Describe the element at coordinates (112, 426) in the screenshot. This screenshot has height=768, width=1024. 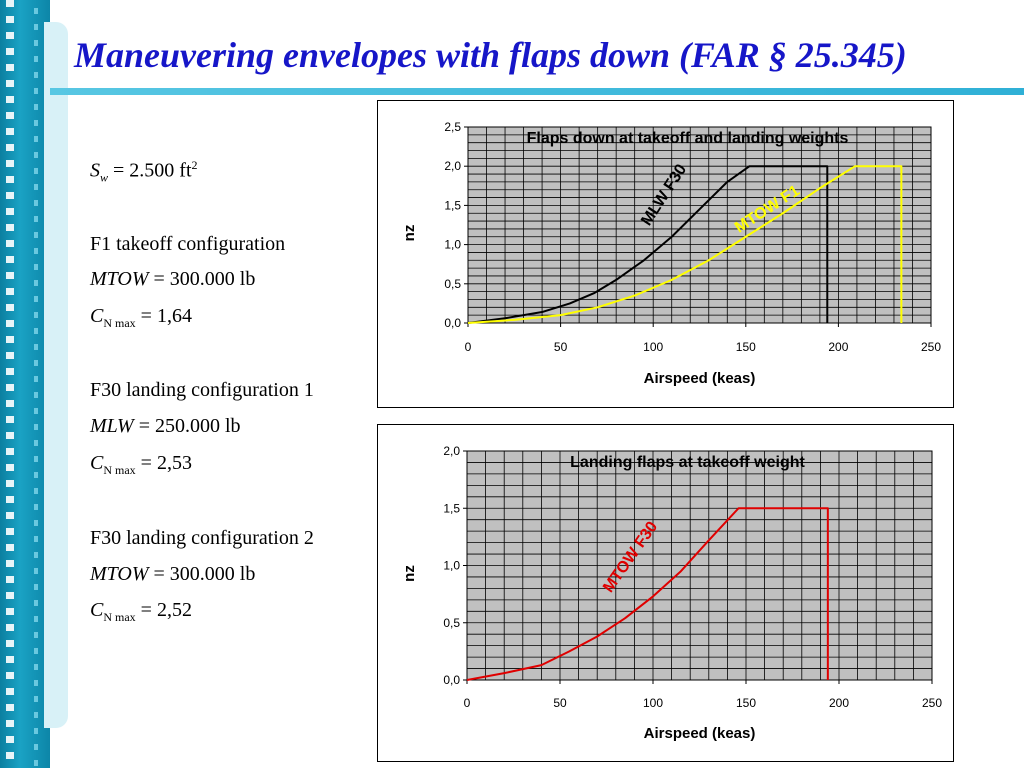
I see `group-2-weight-symbol: MLW` at that location.